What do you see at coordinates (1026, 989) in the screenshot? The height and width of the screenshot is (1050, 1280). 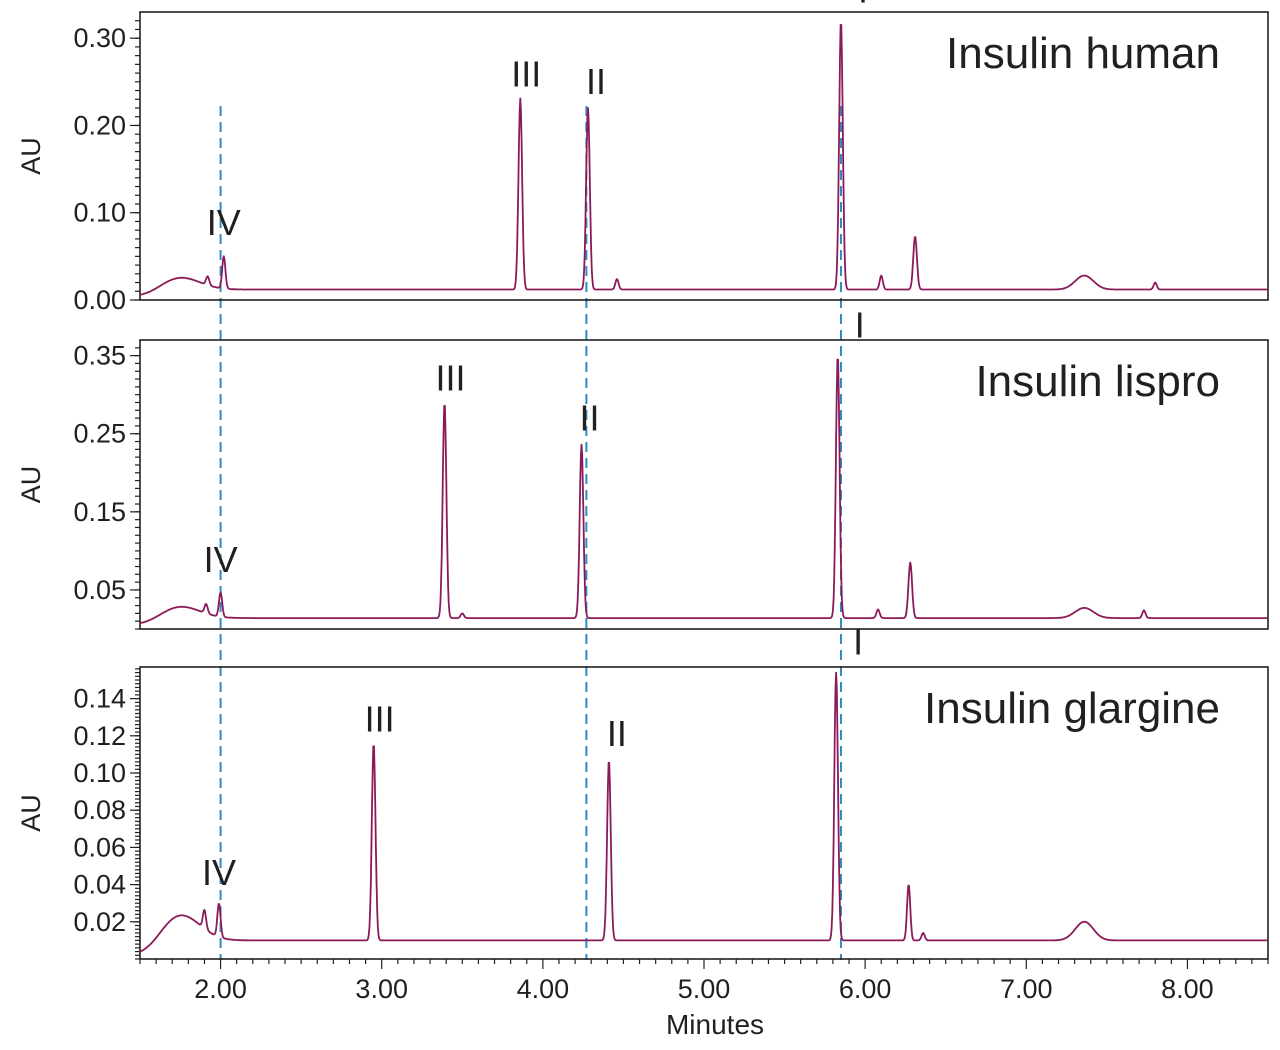 I see `x-tick-label: 7.00` at bounding box center [1026, 989].